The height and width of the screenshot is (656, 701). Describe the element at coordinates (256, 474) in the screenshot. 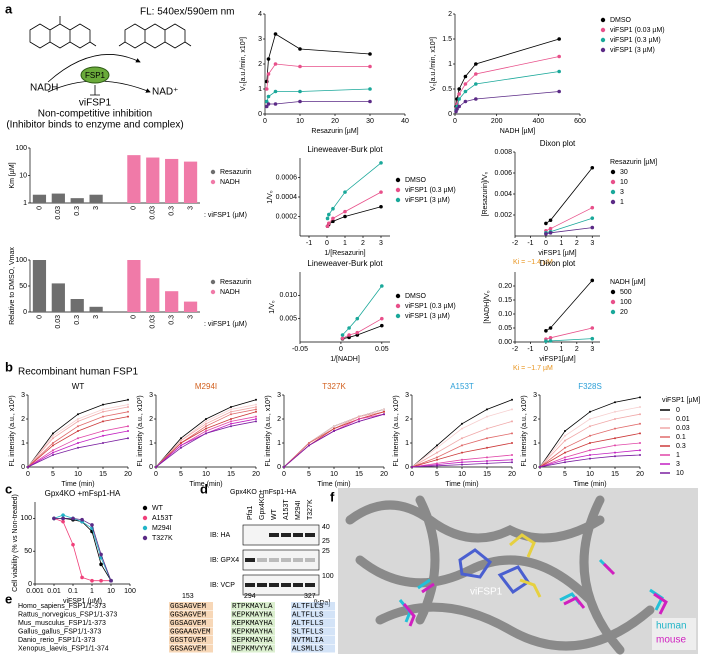

I see `x-tick-label: 20` at that location.